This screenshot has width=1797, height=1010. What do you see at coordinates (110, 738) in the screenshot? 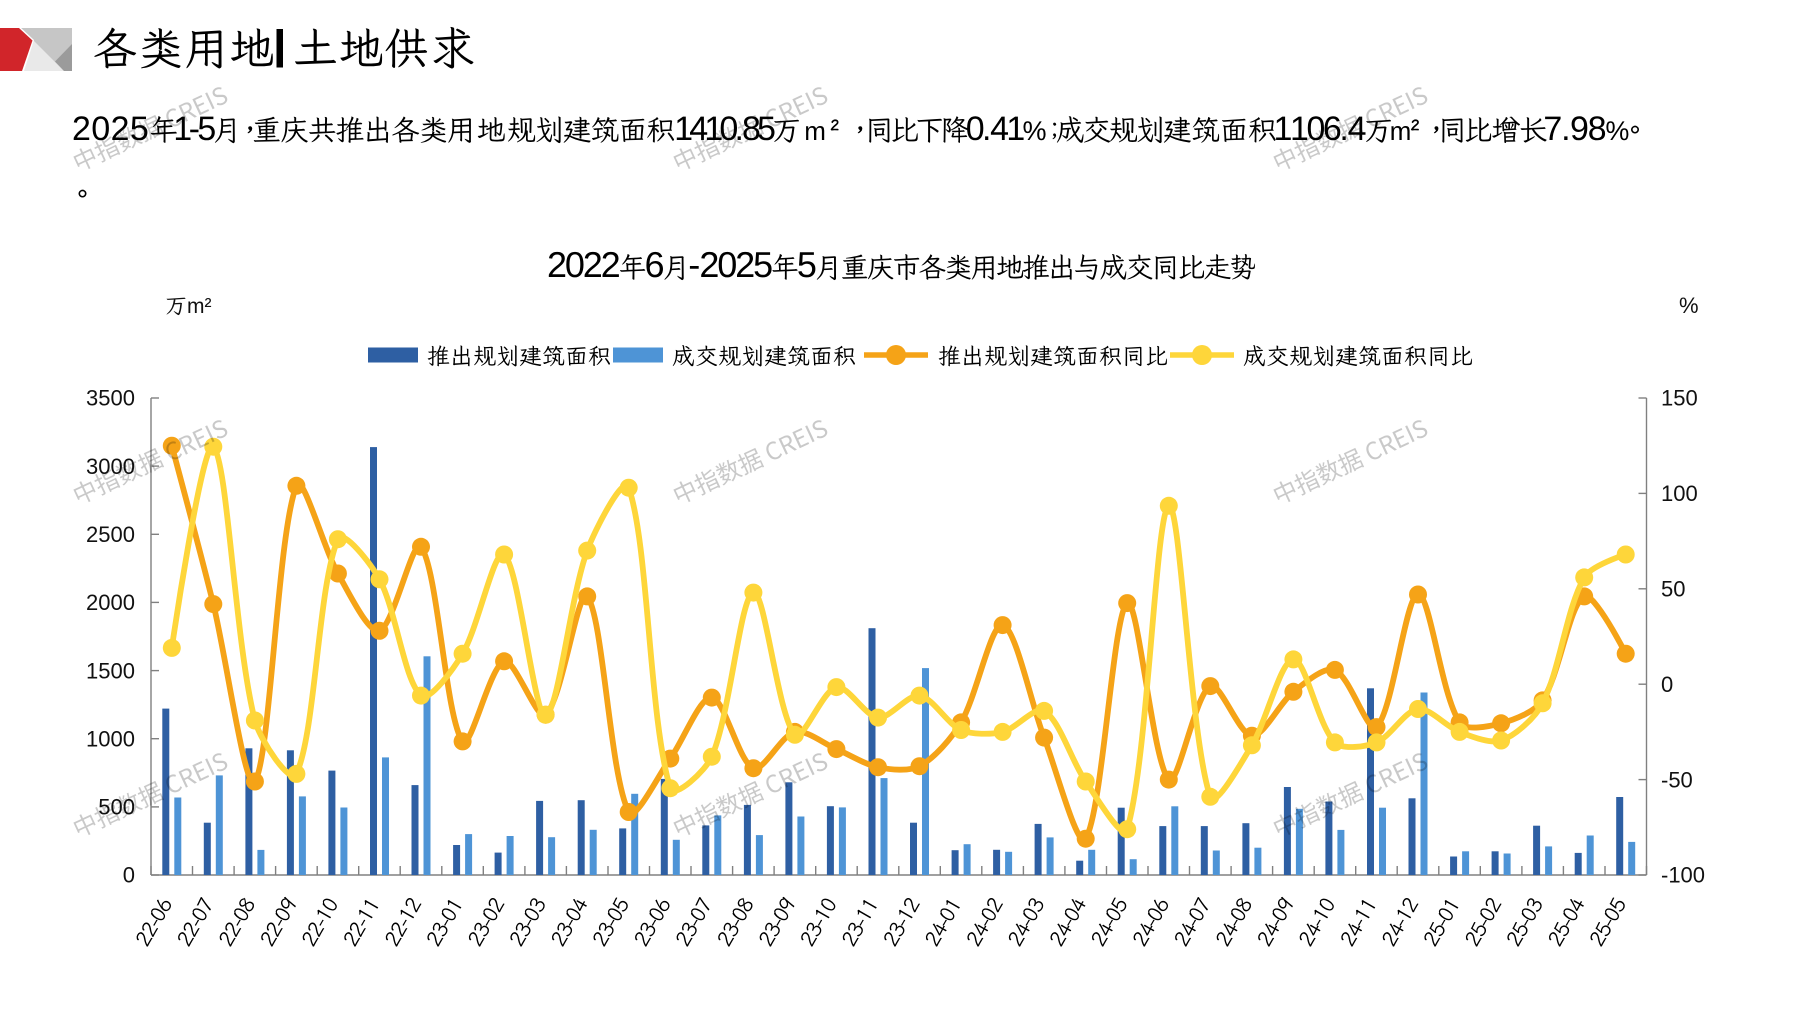
I see `svg-text: 1000` at bounding box center [110, 738].